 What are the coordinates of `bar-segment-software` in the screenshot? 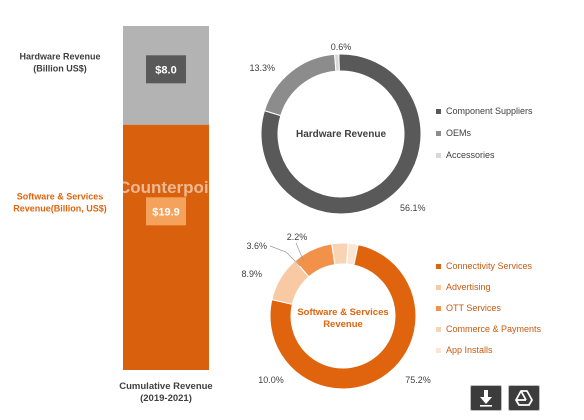 It's located at (166, 247).